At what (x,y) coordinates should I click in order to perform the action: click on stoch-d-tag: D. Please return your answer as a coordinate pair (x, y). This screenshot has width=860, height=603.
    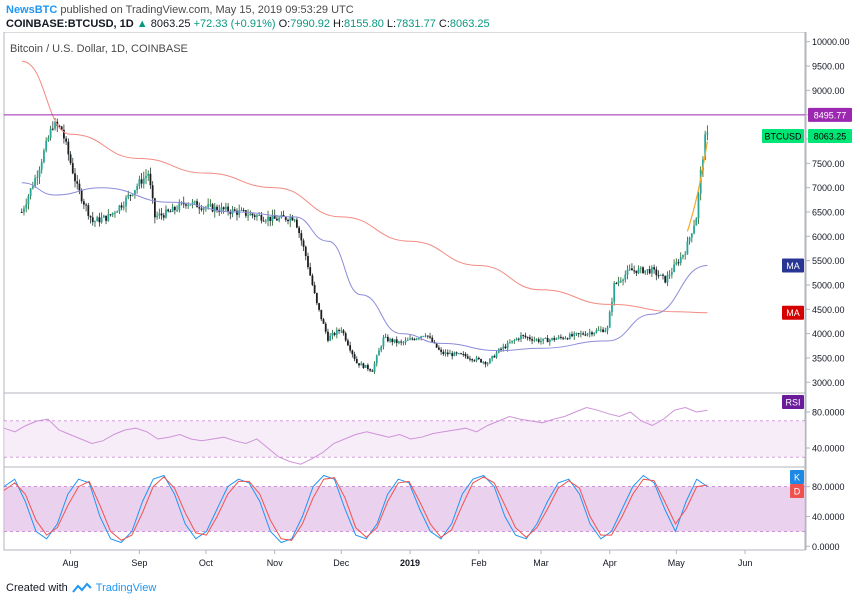
    Looking at the image, I should click on (797, 491).